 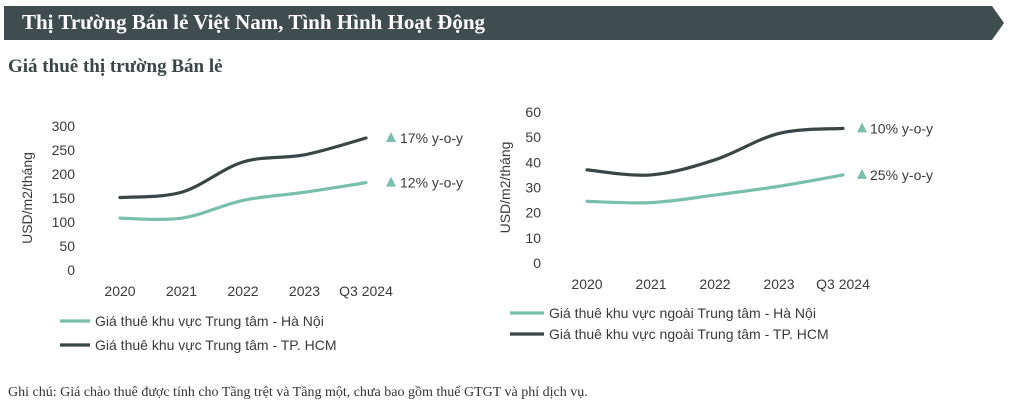 What do you see at coordinates (64, 222) in the screenshot?
I see `y-tick-label: 100` at bounding box center [64, 222].